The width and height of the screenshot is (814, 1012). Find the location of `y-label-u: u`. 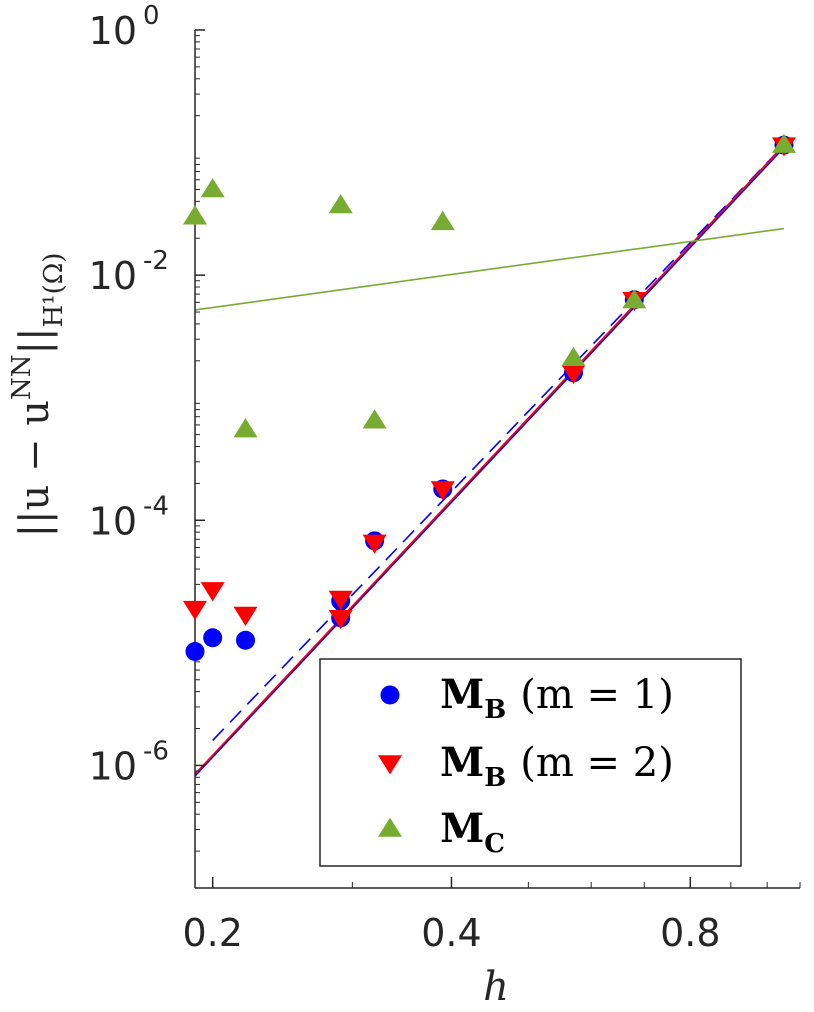

y-label-u: u is located at coordinates (35, 498).